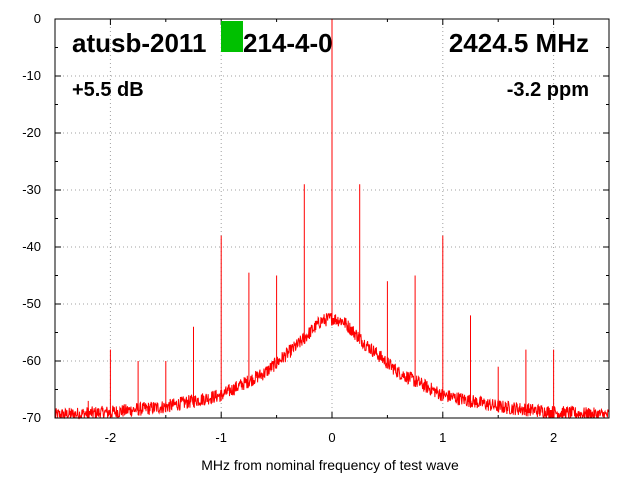 This screenshot has height=480, width=640. What do you see at coordinates (232, 36) in the screenshot?
I see `status-indicator` at bounding box center [232, 36].